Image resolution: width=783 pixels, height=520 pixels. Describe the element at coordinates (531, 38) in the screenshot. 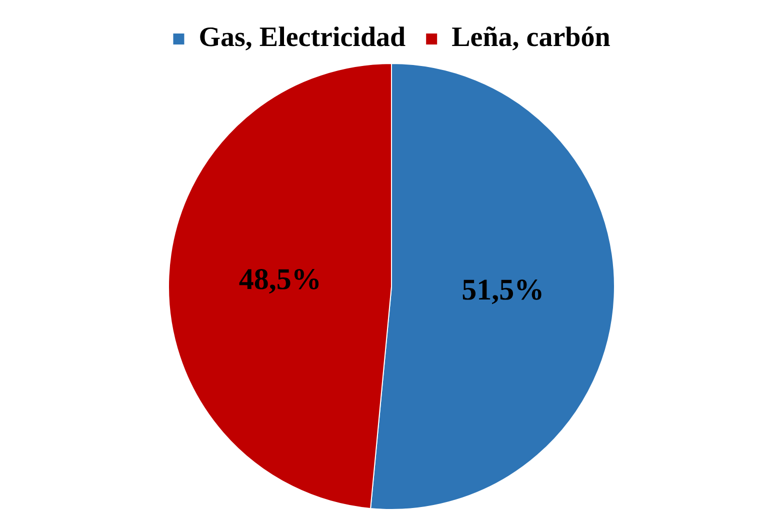

I see `legend-label: Leña, carbón` at that location.